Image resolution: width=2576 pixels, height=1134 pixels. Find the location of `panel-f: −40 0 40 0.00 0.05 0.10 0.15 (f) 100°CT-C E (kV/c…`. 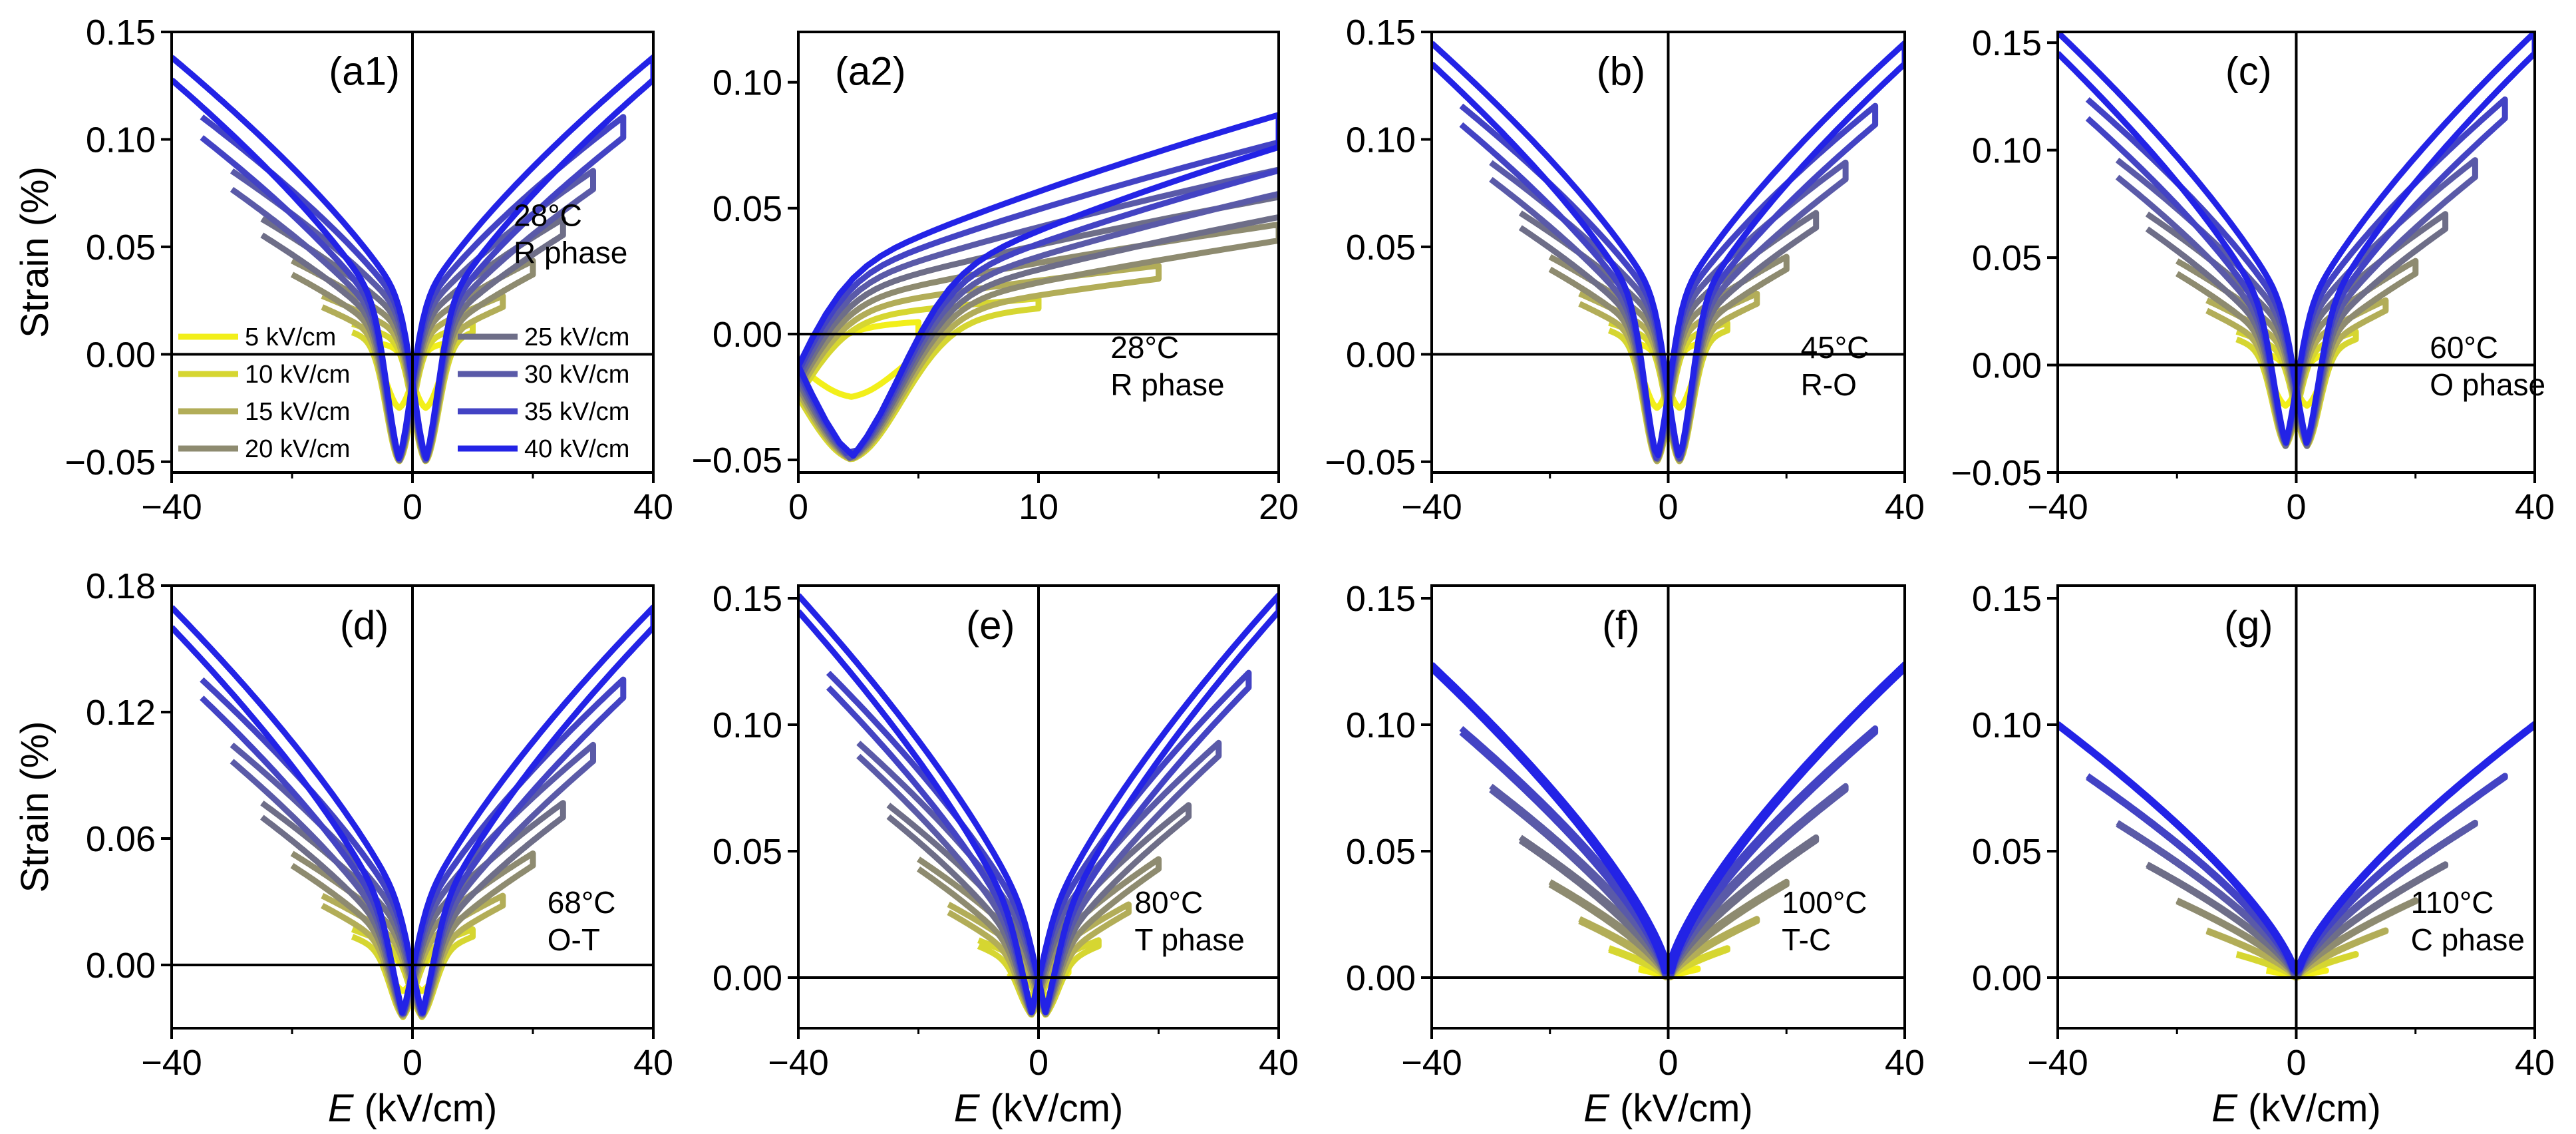

panel-f: −40 0 40 0.00 0.05 0.10 0.15 (f) 100°CT-C E (kV/c… is located at coordinates (1635, 854).